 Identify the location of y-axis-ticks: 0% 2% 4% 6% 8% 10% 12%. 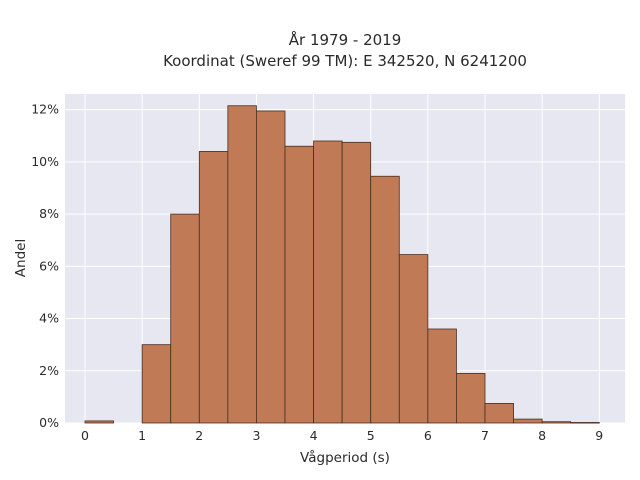
(45, 266).